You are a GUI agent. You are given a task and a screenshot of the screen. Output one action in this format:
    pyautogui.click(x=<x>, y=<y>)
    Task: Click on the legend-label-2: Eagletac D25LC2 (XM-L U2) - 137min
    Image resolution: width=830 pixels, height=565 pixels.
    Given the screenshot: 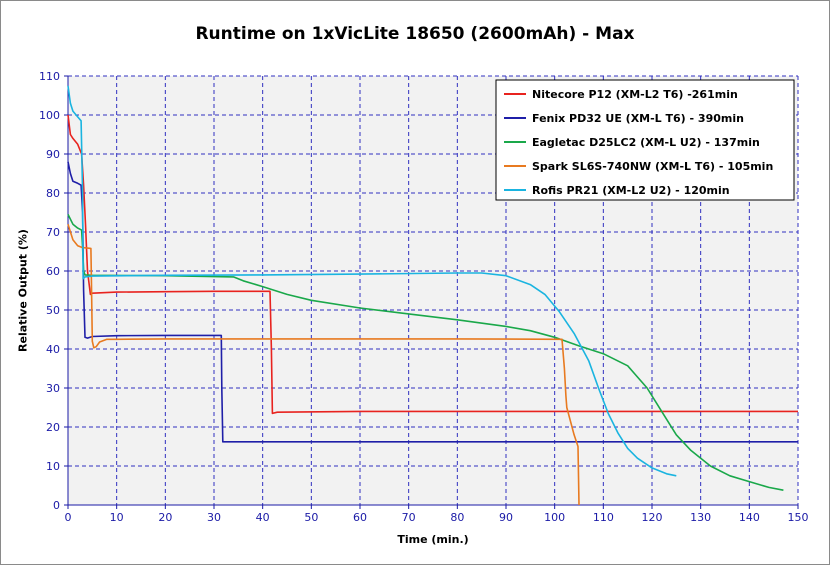 What is the action you would take?
    pyautogui.click(x=646, y=142)
    